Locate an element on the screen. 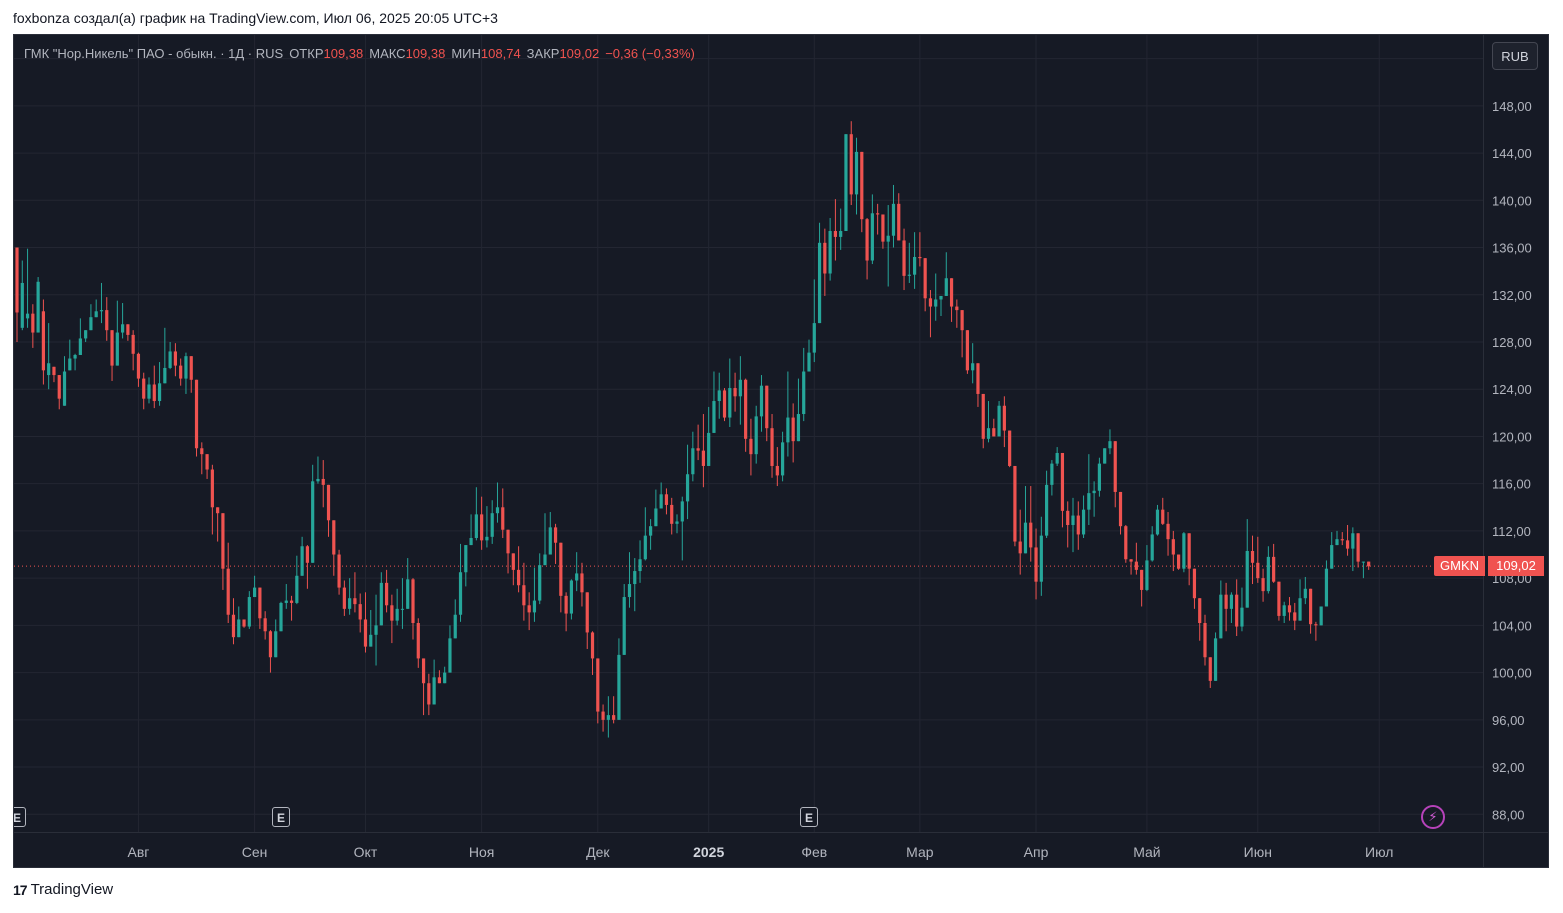 The height and width of the screenshot is (913, 1563). y-tick-label: 128,00 is located at coordinates (1512, 342).